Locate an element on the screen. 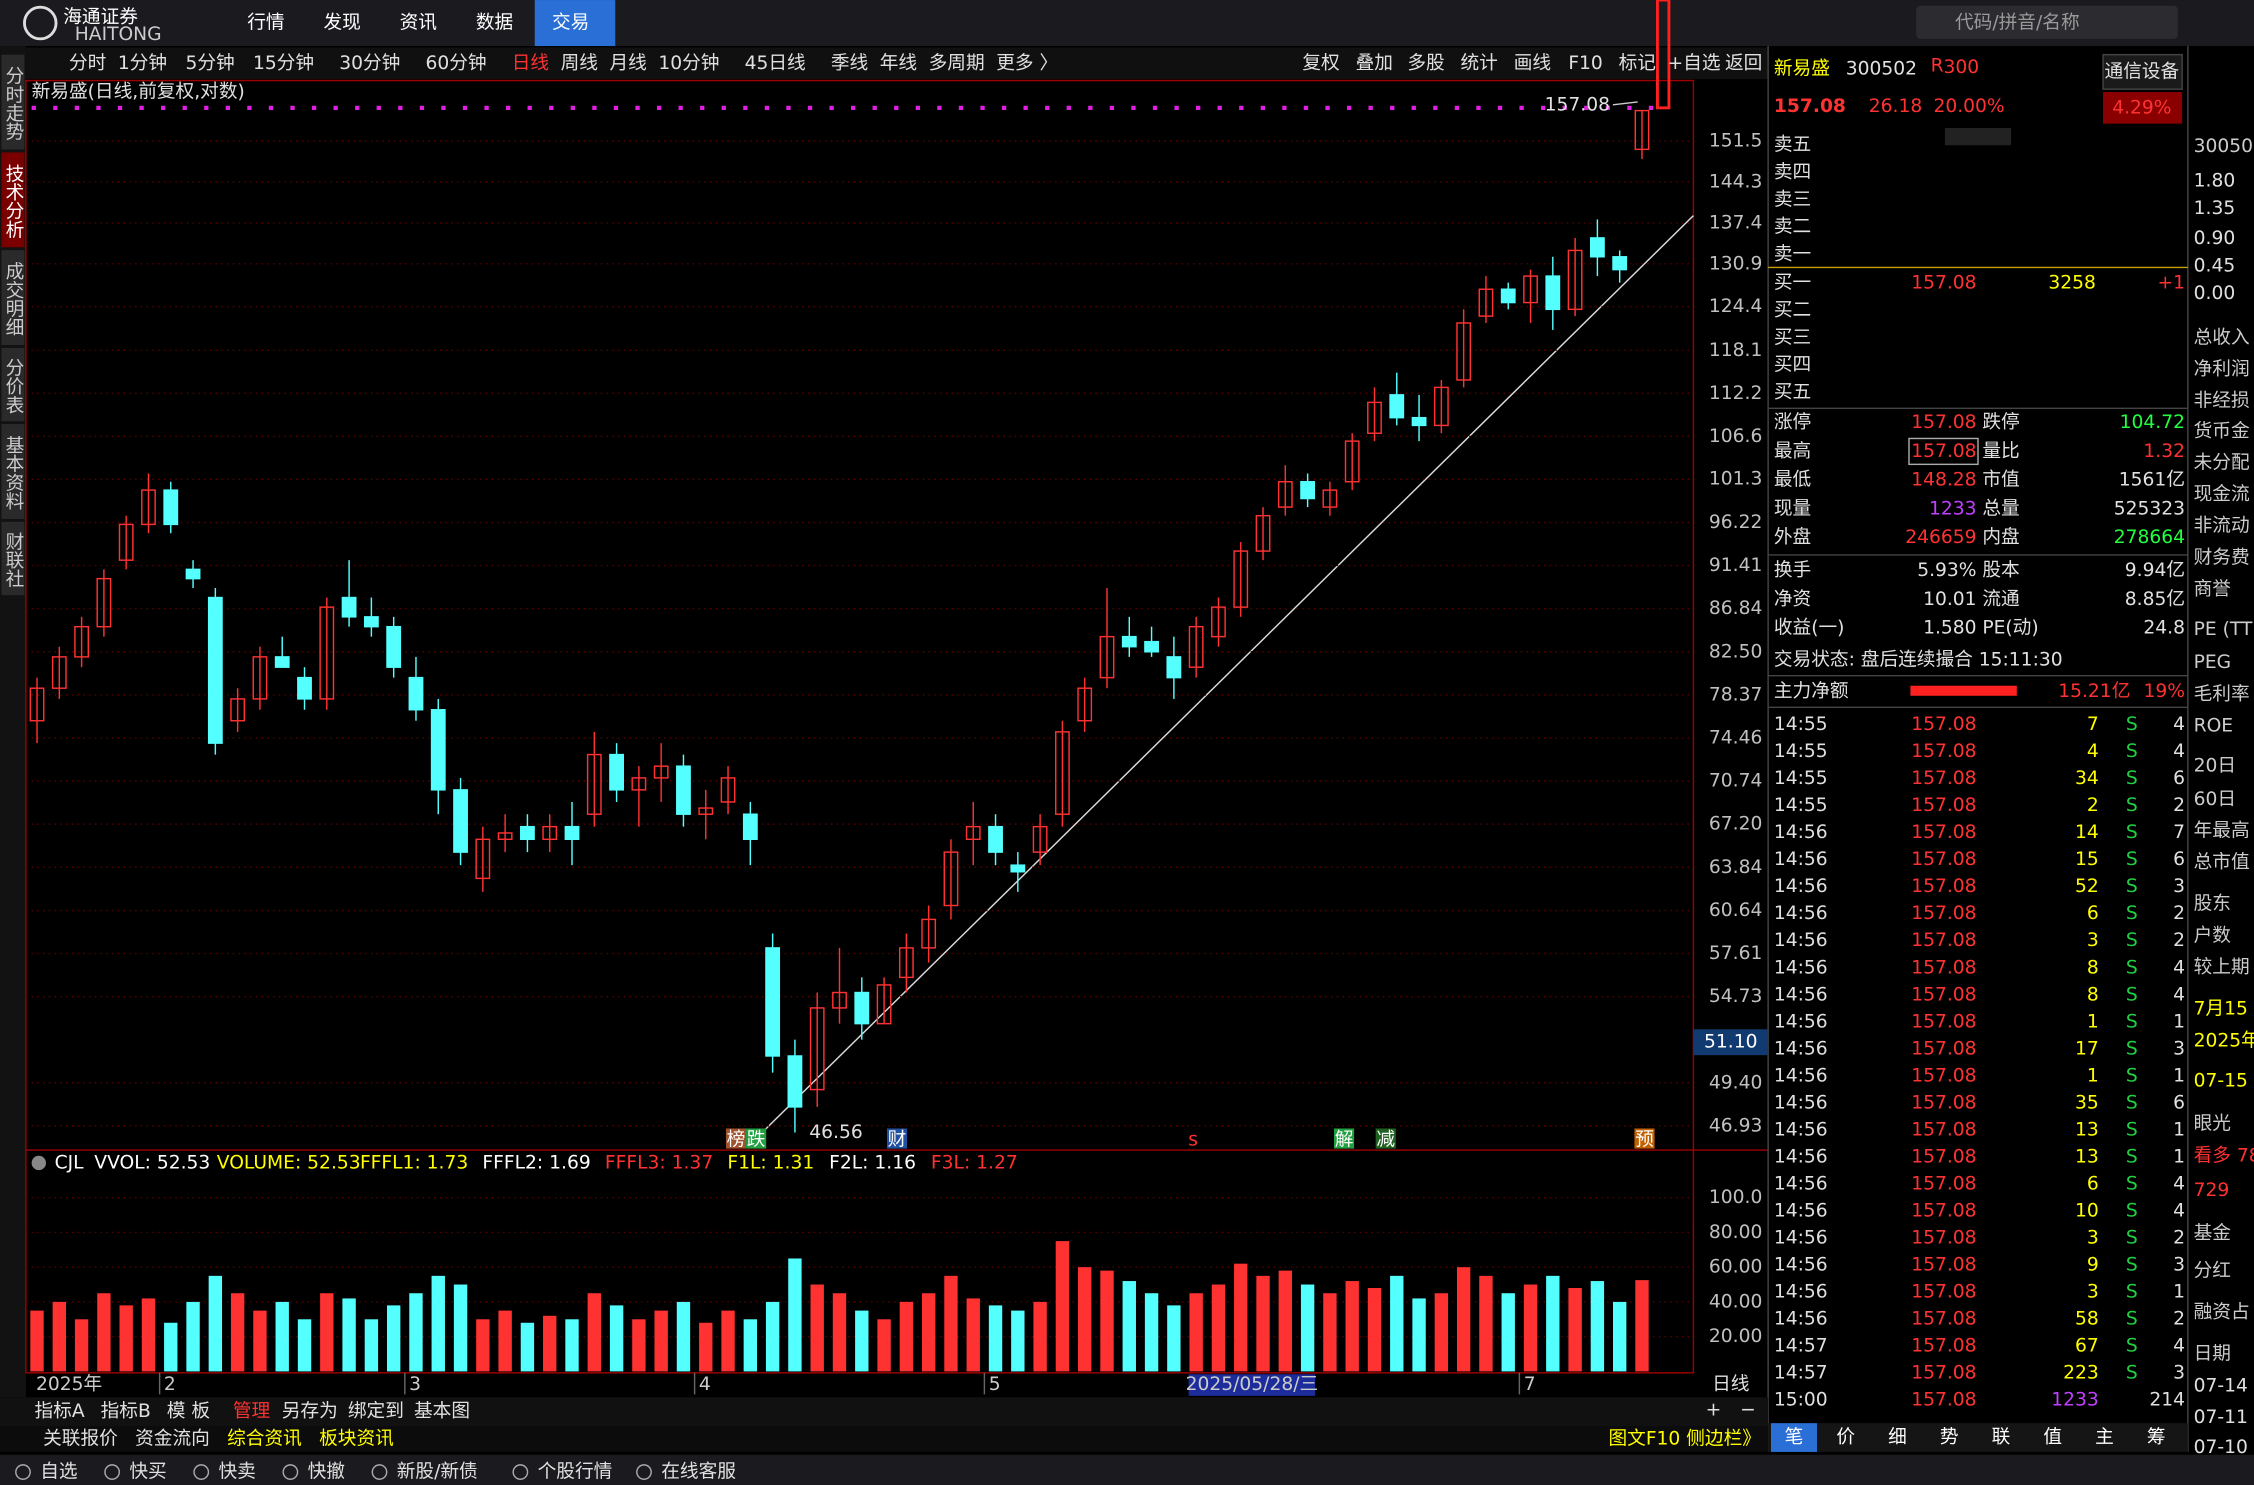 The width and height of the screenshot is (2254, 1485). period-option: 5分钟 is located at coordinates (209, 63).